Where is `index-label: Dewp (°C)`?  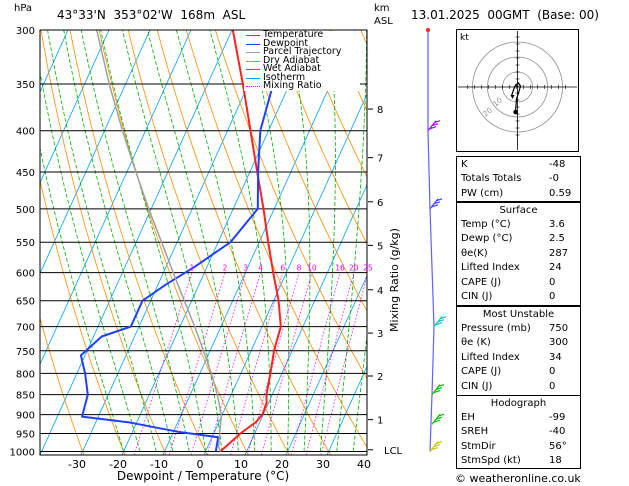
index-label: Dewp (°C) is located at coordinates (487, 239).